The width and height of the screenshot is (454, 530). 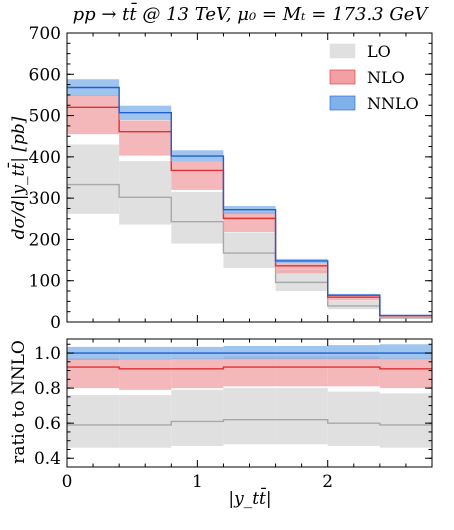 I want to click on bottom-y-tick-label: 0.4, so click(x=47, y=459).